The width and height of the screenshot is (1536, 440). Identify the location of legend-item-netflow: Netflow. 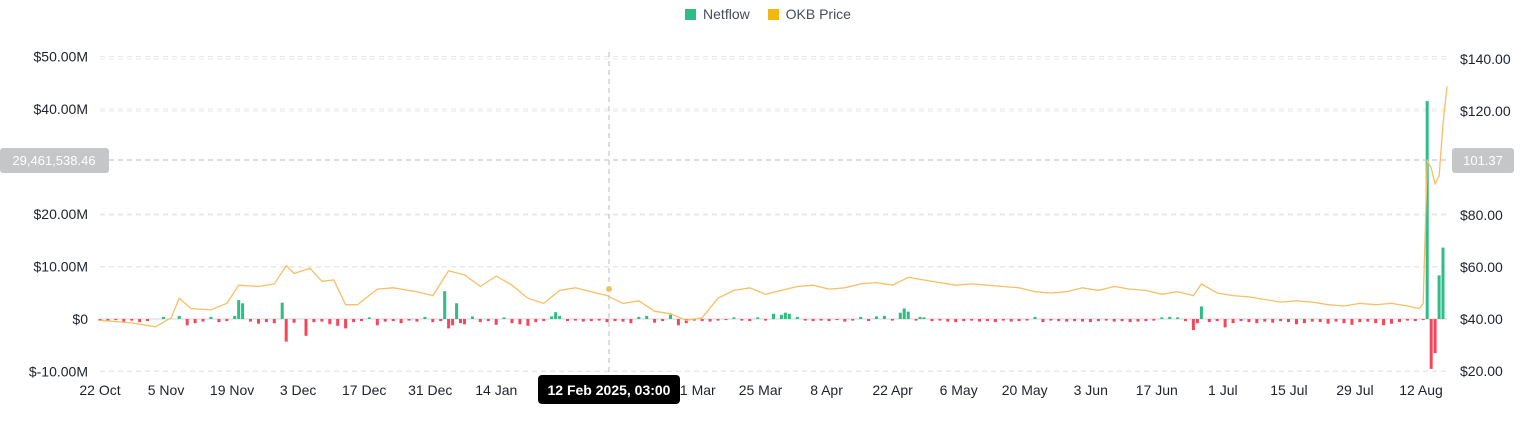
(717, 14).